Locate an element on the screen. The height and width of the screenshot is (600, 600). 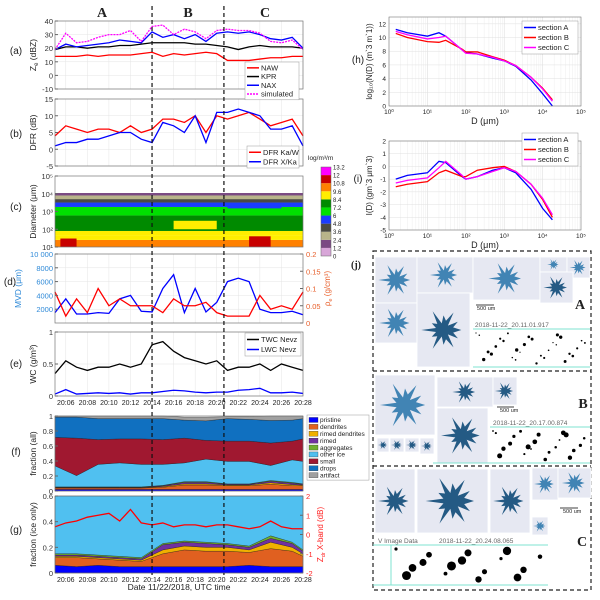
y-tick-label: 5 is located at coordinates (51, 133).